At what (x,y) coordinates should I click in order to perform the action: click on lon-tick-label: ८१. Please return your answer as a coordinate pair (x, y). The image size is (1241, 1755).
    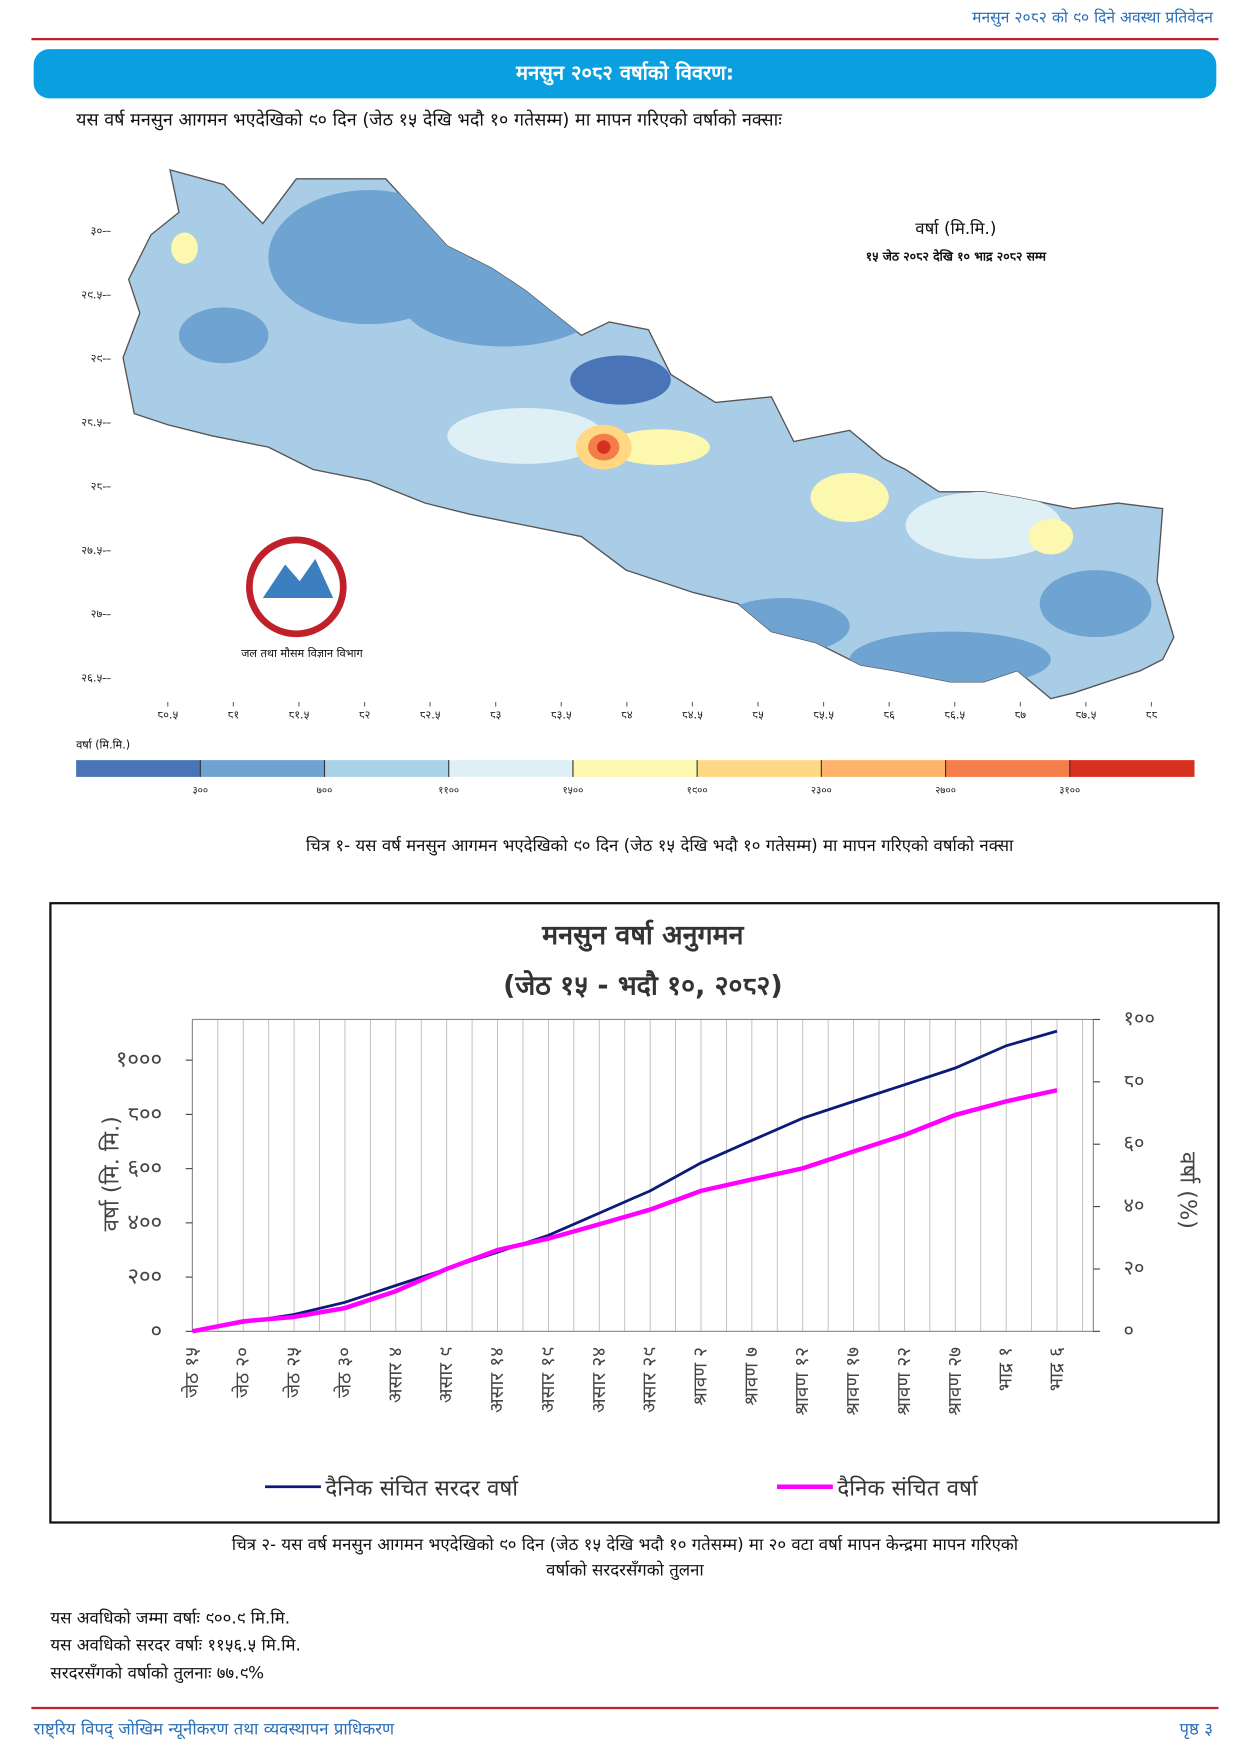
    Looking at the image, I should click on (234, 714).